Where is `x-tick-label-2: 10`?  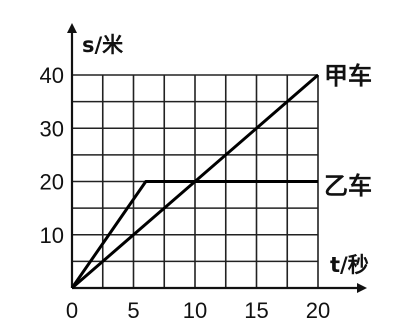 x-tick-label-2: 10 is located at coordinates (195, 310).